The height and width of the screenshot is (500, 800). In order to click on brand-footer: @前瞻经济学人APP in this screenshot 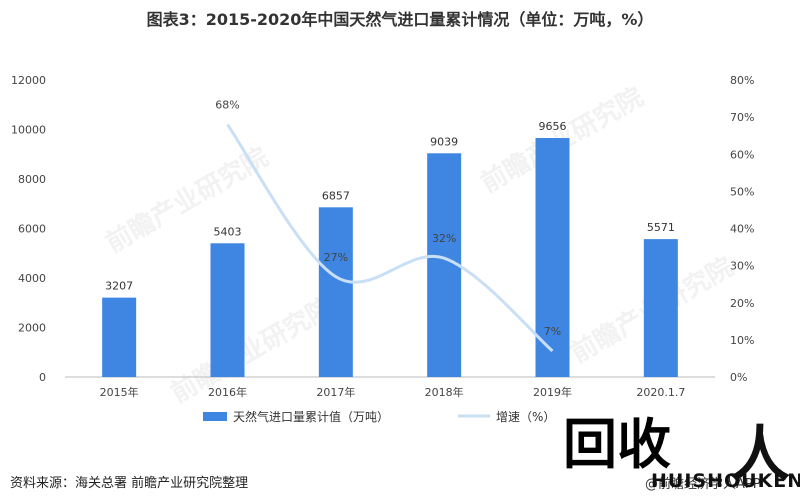, I will do `click(703, 484)`.